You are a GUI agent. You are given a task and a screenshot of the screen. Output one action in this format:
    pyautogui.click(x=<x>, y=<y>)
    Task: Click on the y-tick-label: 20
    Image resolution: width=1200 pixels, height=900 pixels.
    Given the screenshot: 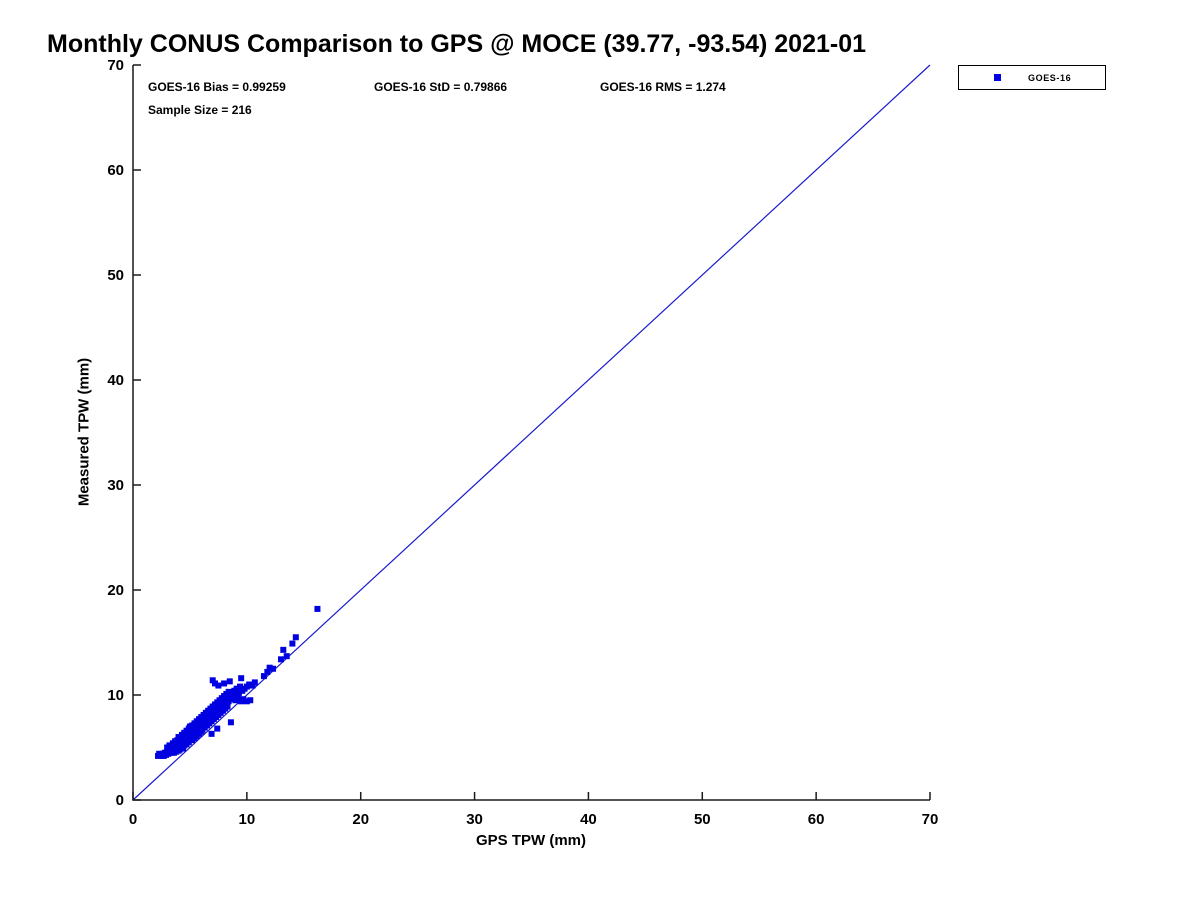 What is the action you would take?
    pyautogui.click(x=115, y=590)
    